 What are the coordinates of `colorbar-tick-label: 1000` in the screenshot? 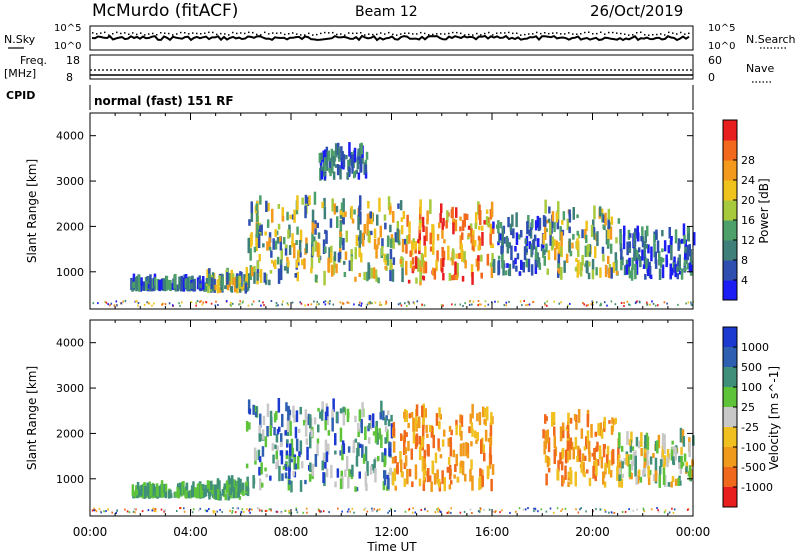 It's located at (755, 347).